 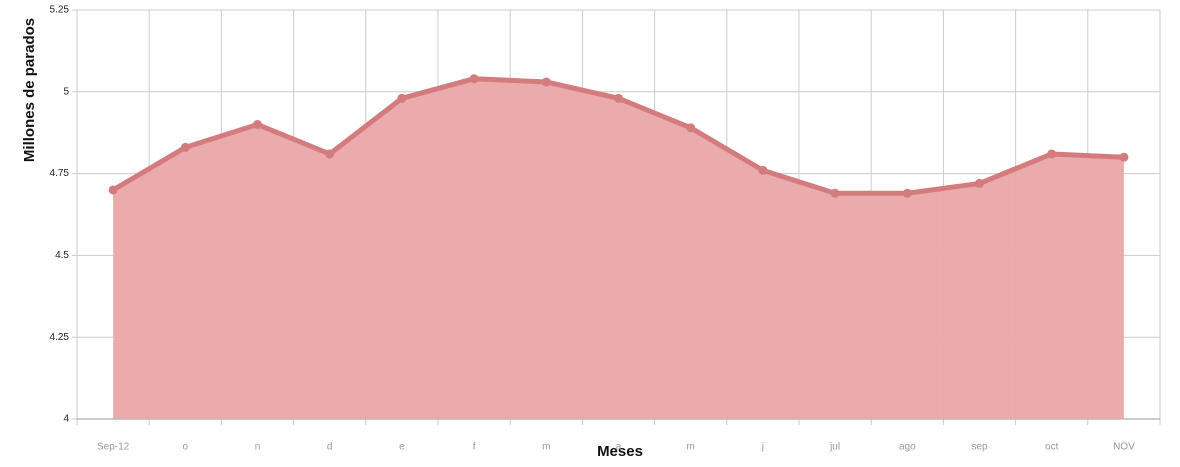 What do you see at coordinates (402, 447) in the screenshot?
I see `x-tick-label: e` at bounding box center [402, 447].